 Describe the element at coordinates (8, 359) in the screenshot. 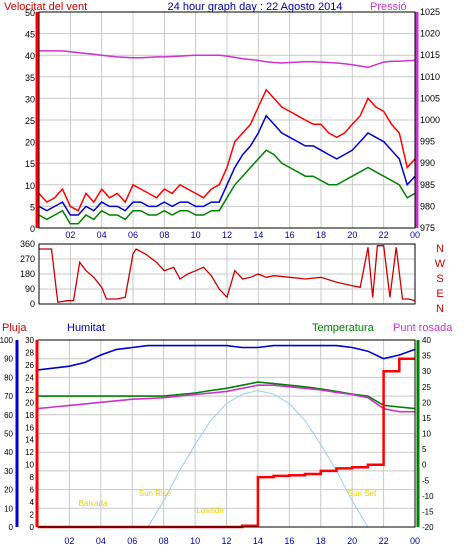

I see `humidity-tick-label: 90` at that location.